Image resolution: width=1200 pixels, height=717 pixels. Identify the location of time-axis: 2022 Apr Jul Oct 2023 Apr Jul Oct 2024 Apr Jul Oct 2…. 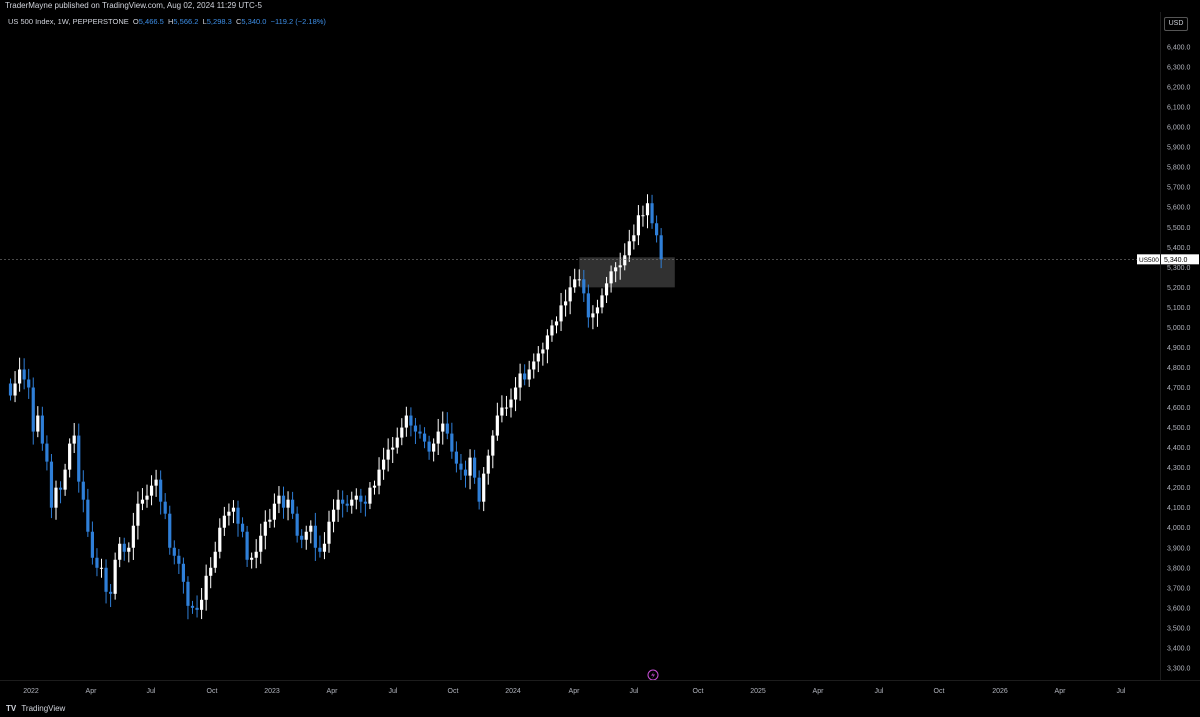
(600, 690).